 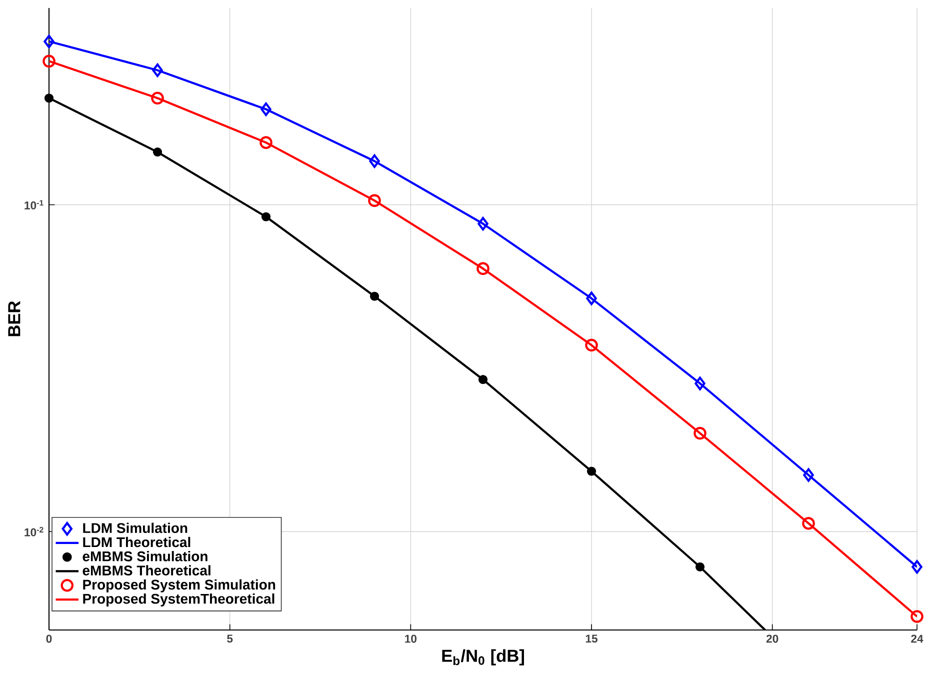 I want to click on legend-label: LDM Theoretical, so click(x=136, y=542).